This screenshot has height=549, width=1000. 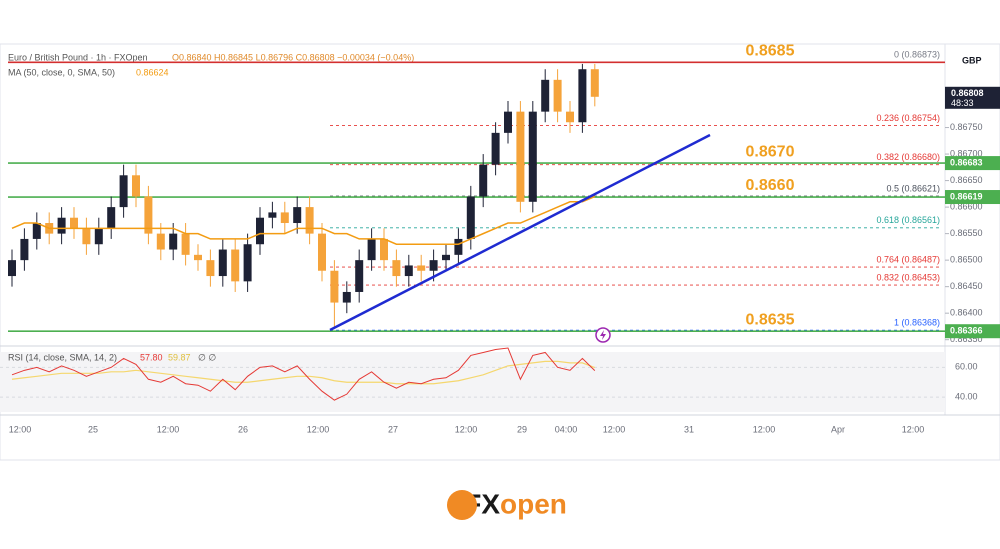 What do you see at coordinates (179, 357) in the screenshot?
I see `rsi-ma-value: 59.87` at bounding box center [179, 357].